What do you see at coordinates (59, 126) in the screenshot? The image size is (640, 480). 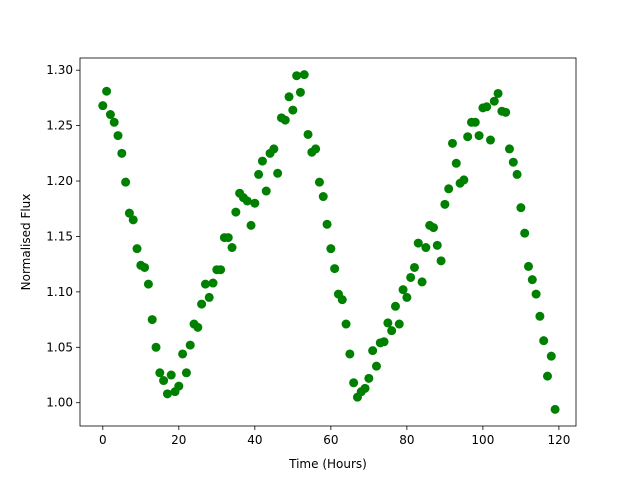 I see `y-tick-label: 1.25` at bounding box center [59, 126].